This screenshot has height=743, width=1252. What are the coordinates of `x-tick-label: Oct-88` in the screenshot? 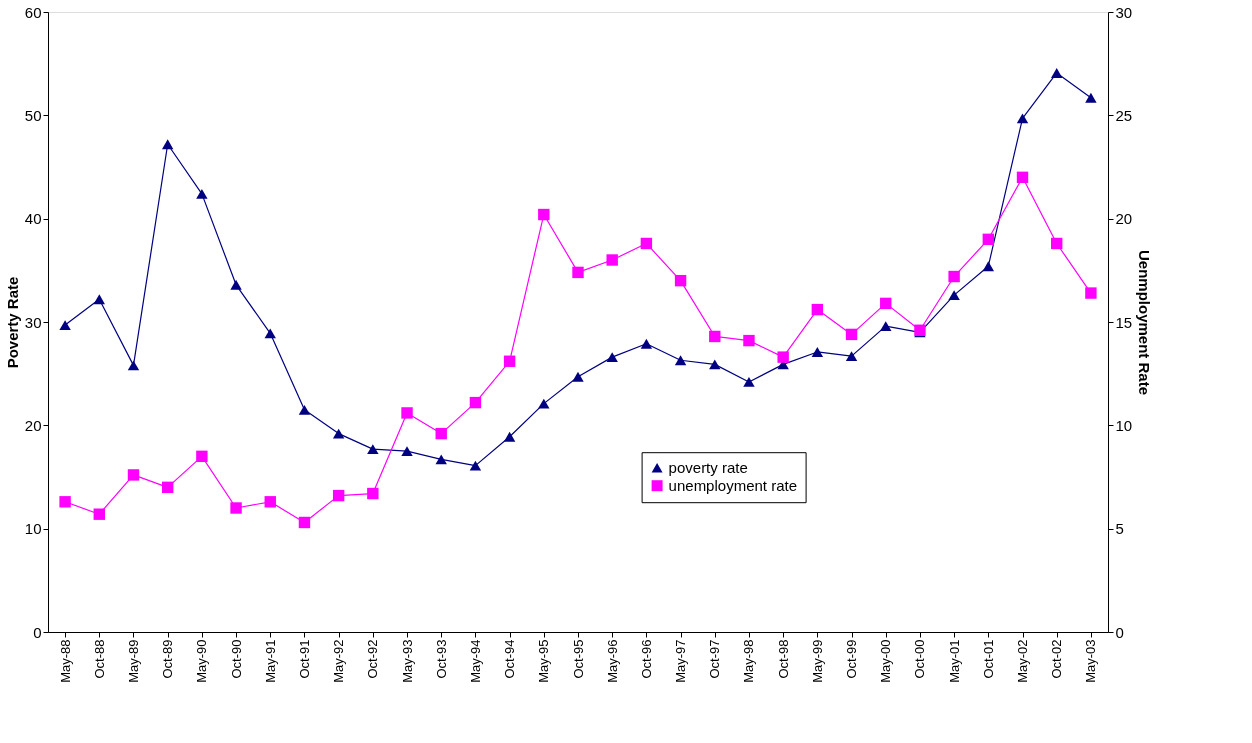 It's located at (99, 659).